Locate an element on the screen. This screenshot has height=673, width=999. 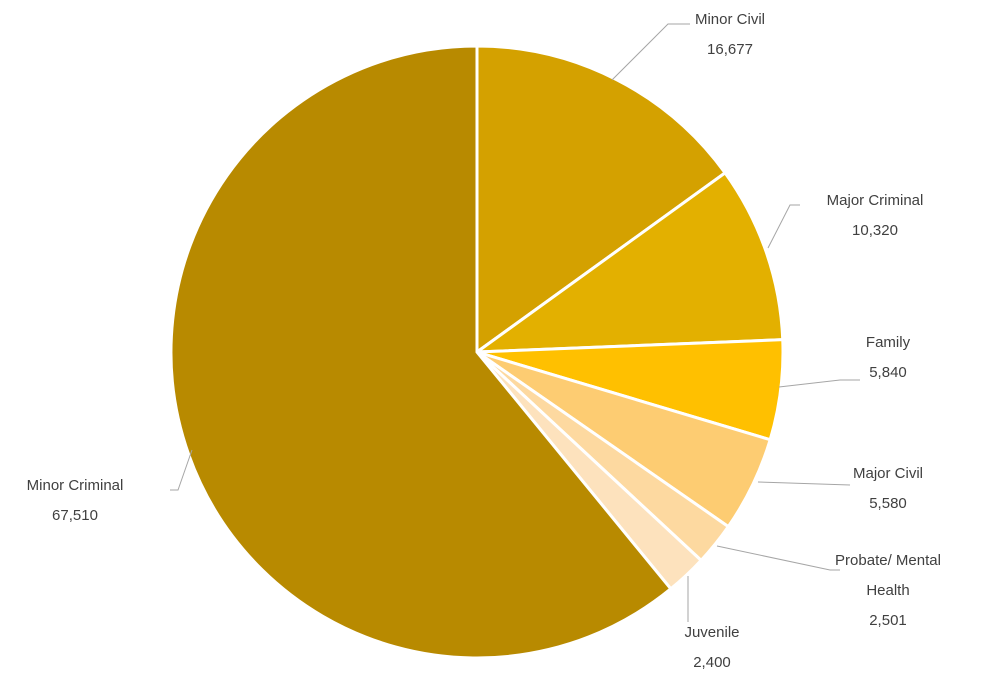
data-label-value: 2,400 is located at coordinates (712, 662).